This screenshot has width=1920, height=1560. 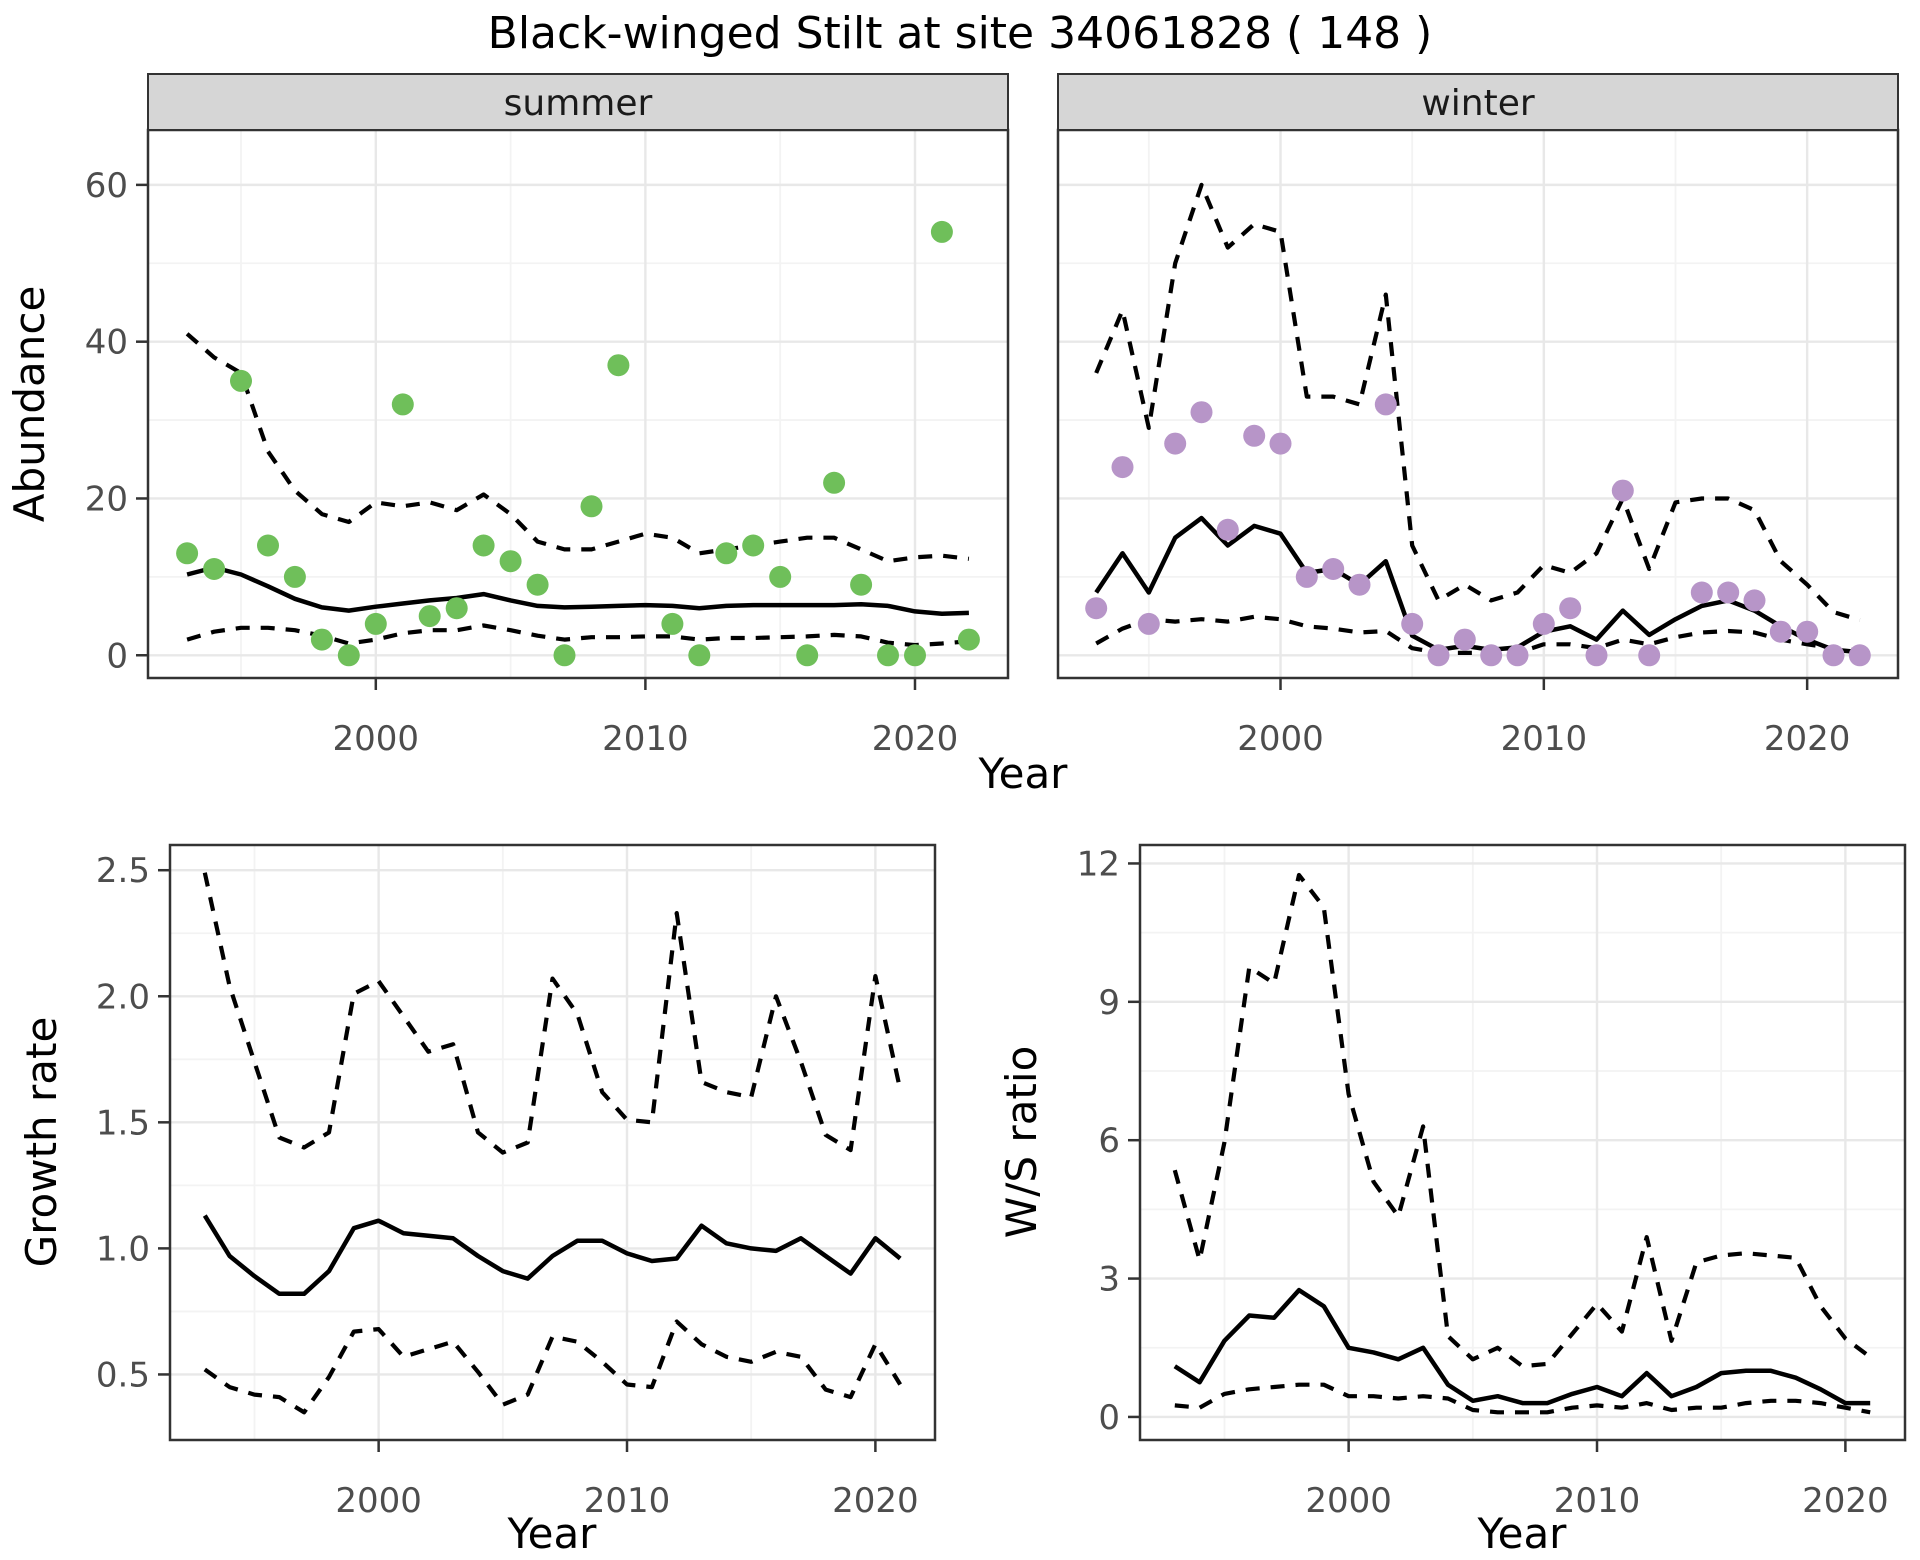 I want to click on y-tick-label: 9, so click(x=1109, y=1003).